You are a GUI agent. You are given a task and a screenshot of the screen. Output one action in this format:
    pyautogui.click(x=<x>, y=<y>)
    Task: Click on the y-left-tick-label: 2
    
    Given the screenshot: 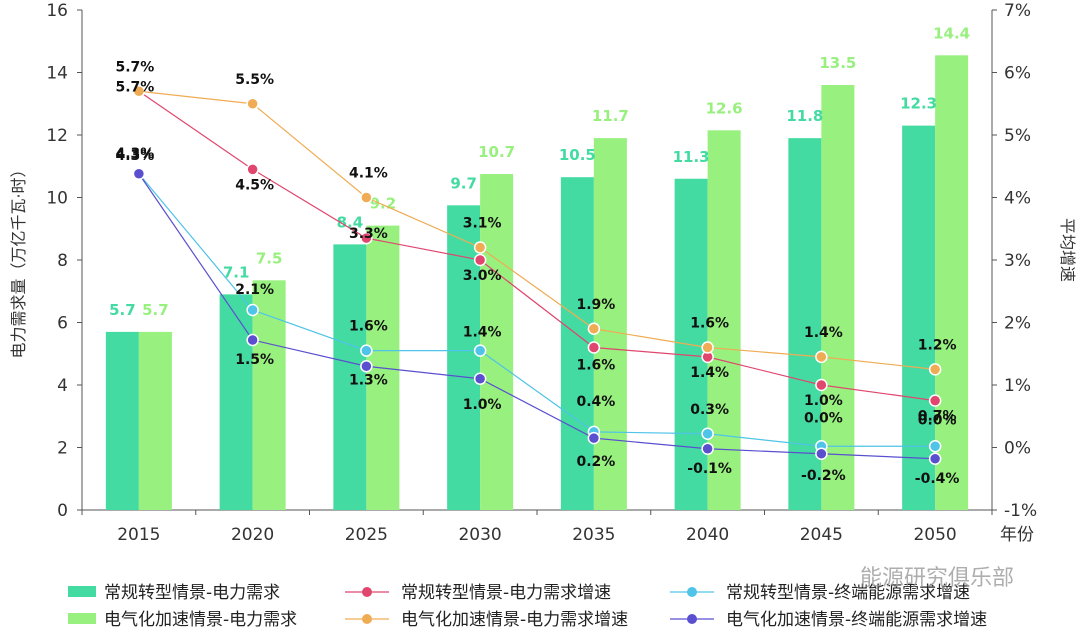 What is the action you would take?
    pyautogui.click(x=62, y=449)
    